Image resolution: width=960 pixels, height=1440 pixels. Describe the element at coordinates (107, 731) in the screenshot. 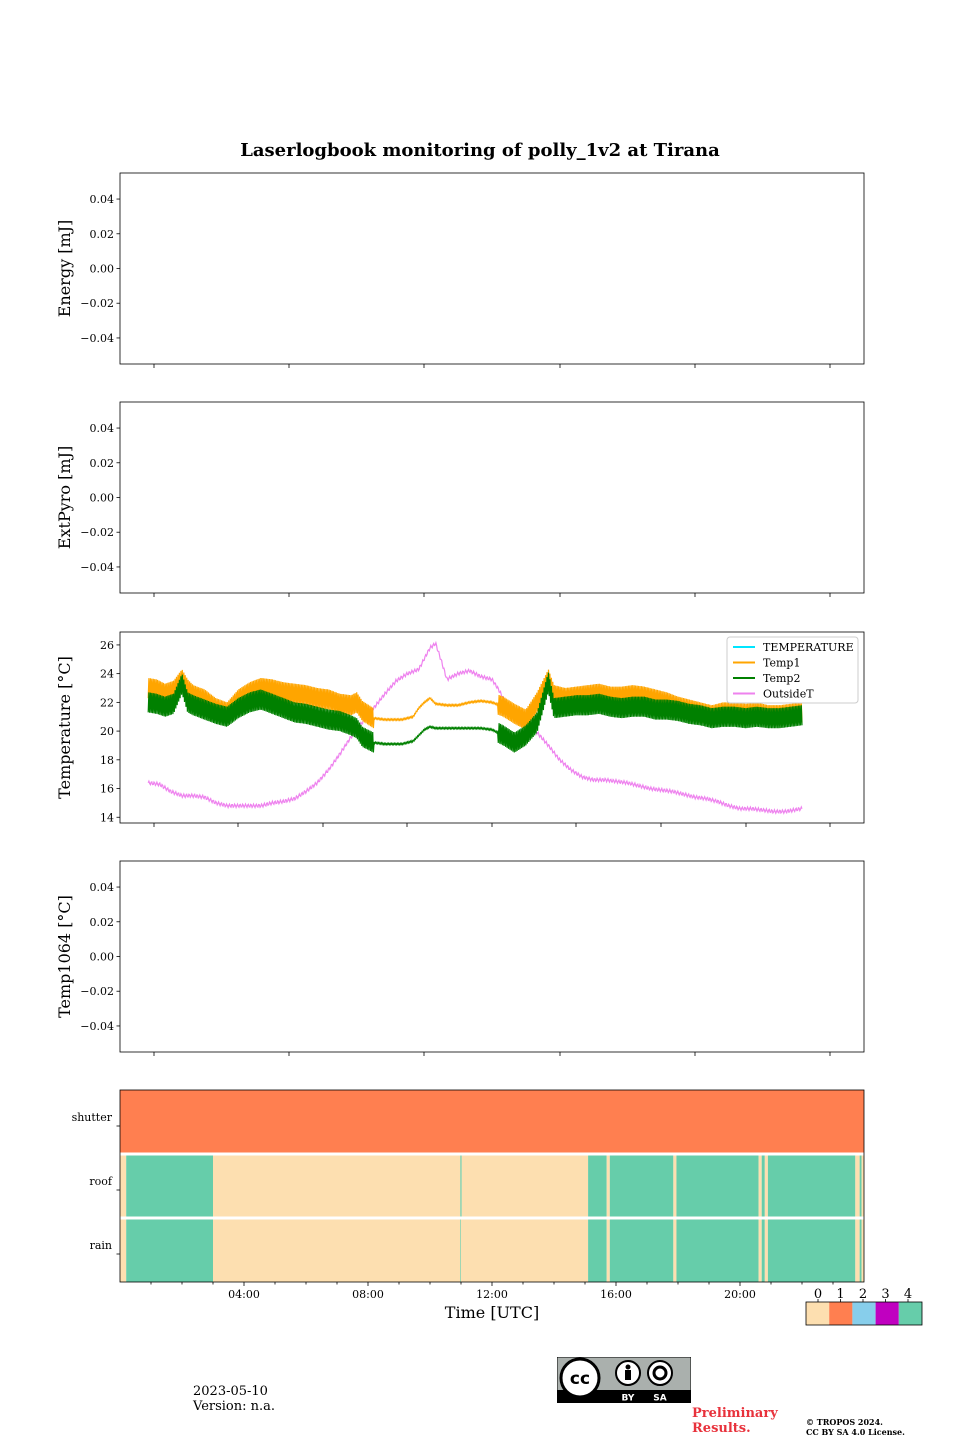

I see `y-tick-label: 20` at that location.